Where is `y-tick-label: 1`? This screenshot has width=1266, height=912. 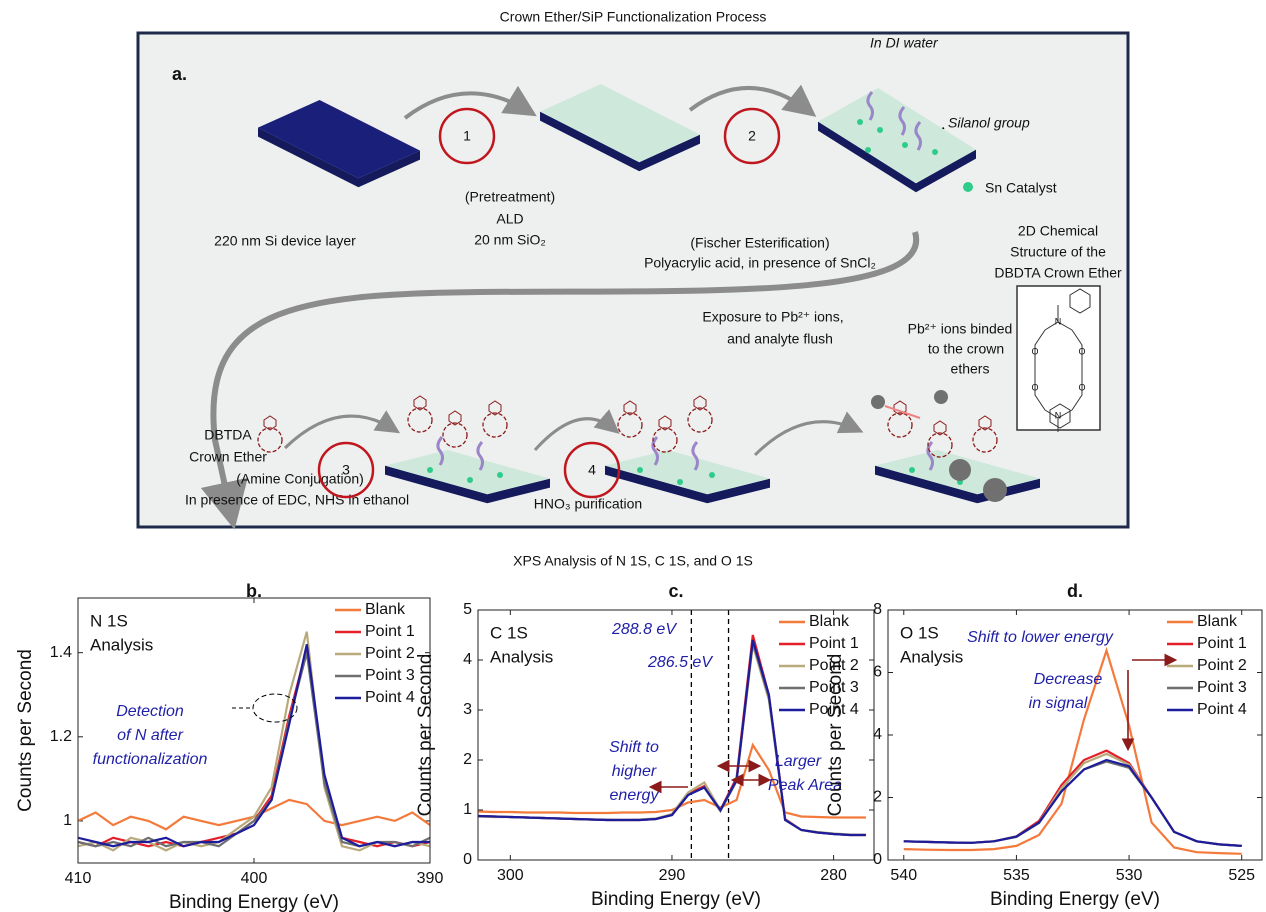 y-tick-label: 1 is located at coordinates (467, 809).